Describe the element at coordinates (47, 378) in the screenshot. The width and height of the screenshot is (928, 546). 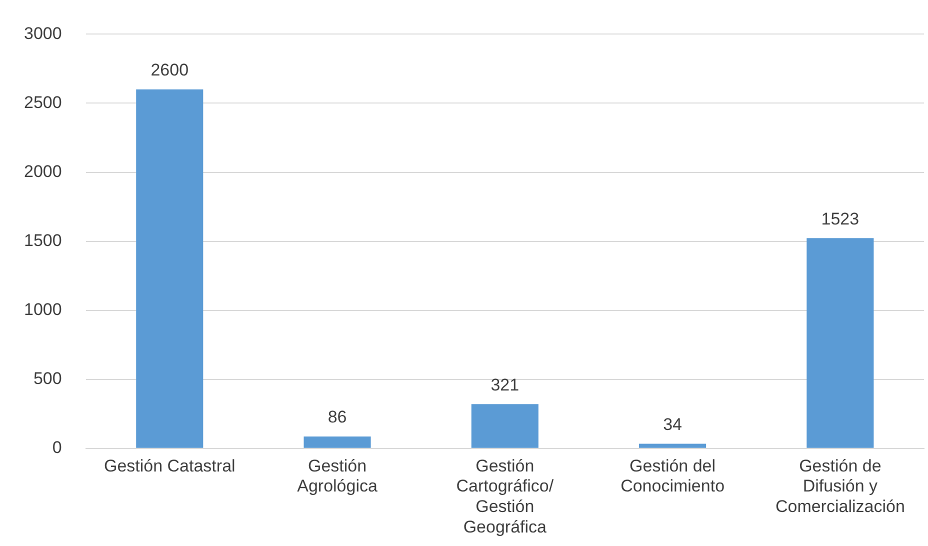
I see `y-tick-label: 500` at that location.